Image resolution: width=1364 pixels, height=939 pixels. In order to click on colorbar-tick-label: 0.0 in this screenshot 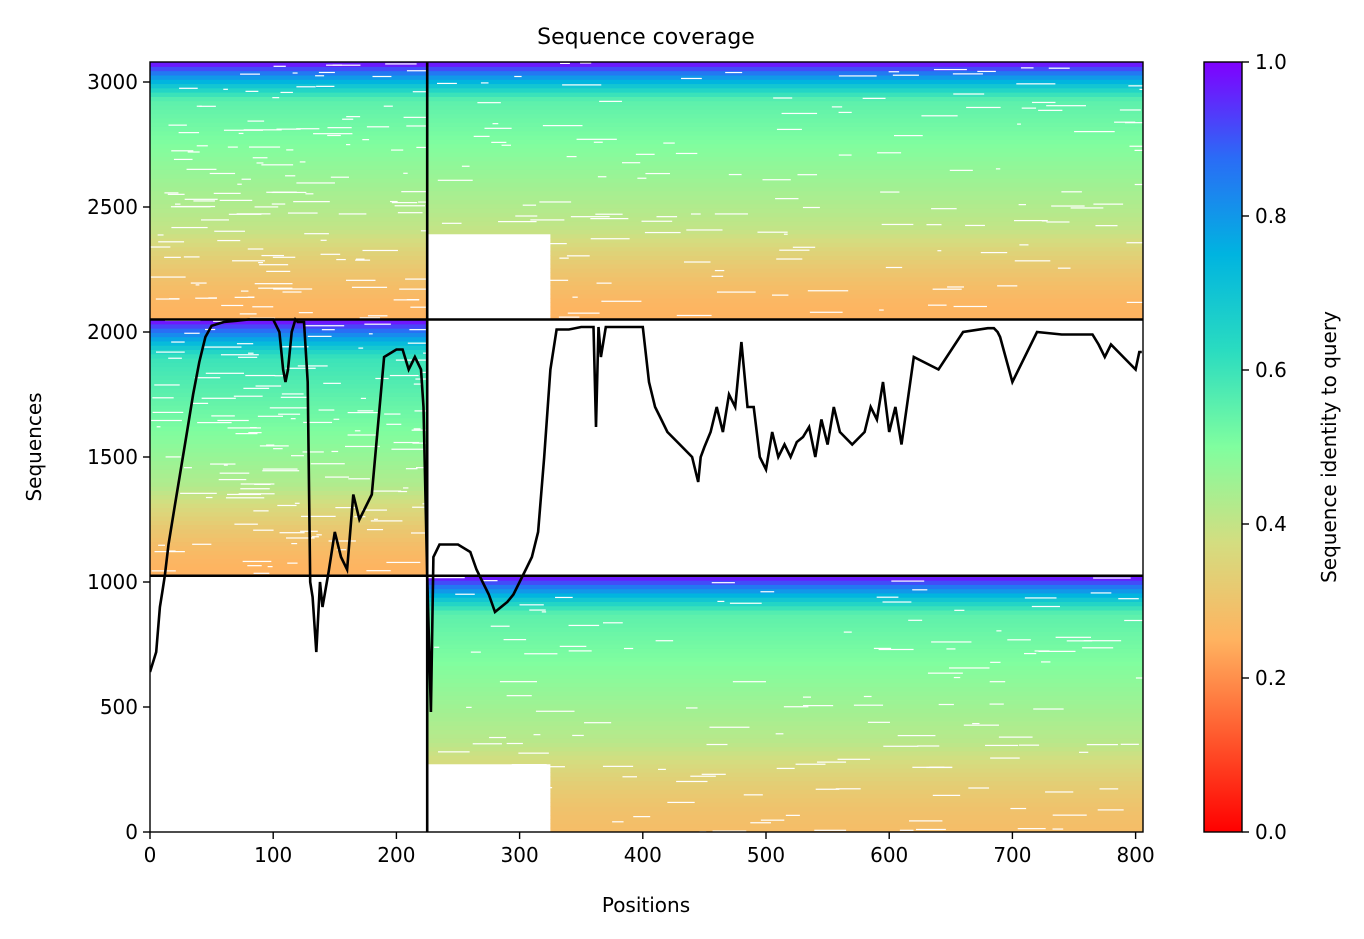, I will do `click(1271, 832)`.